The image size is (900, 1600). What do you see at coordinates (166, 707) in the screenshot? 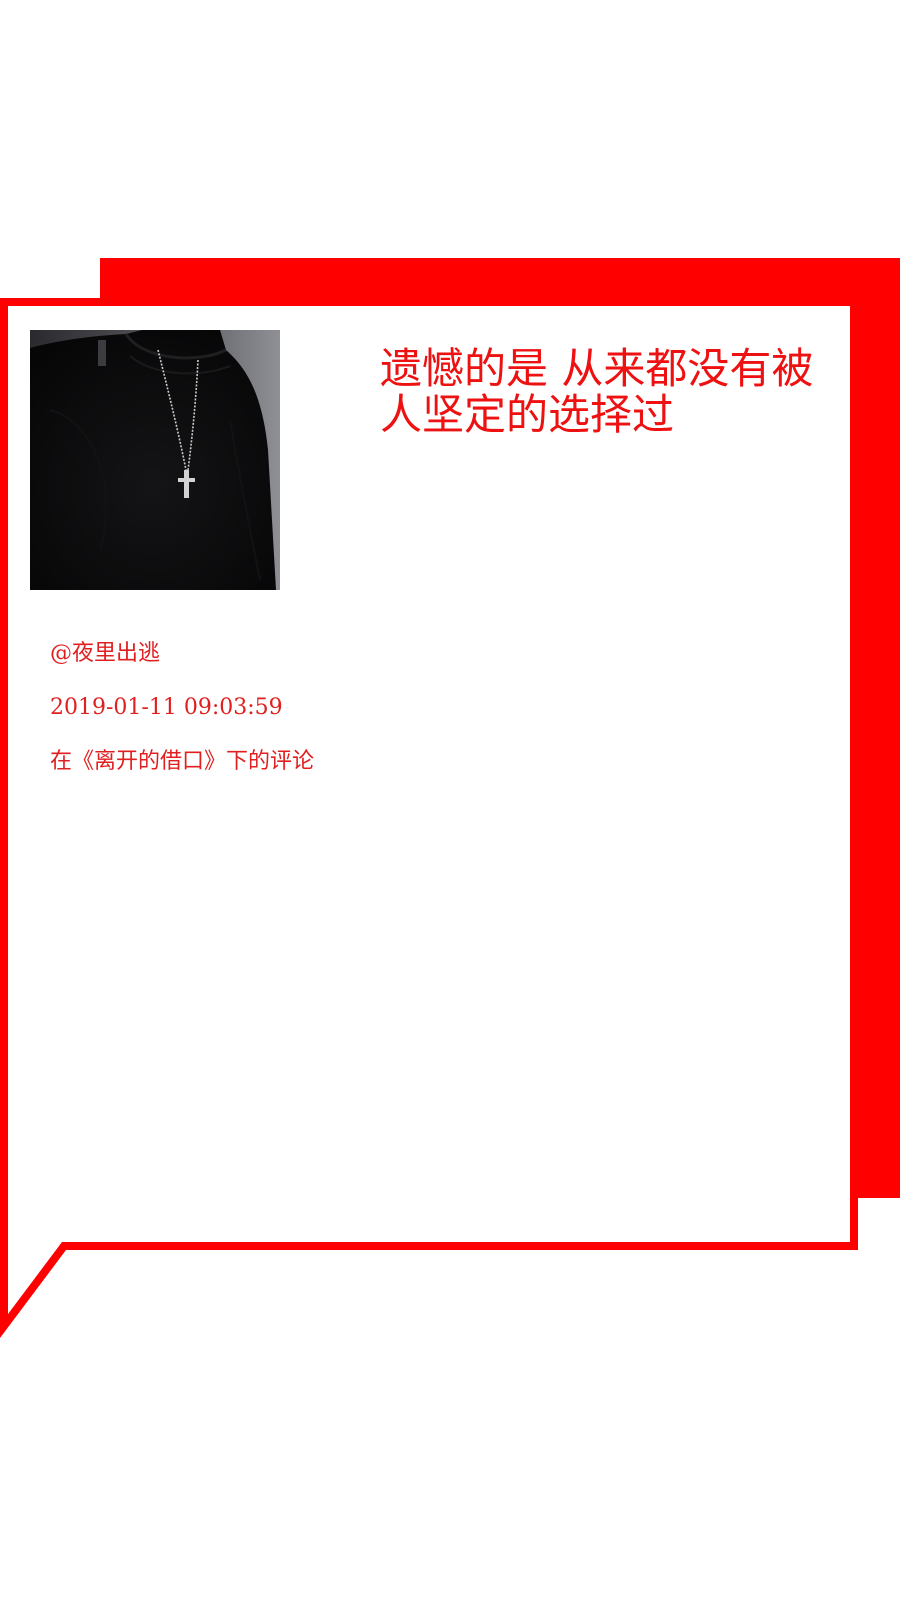
I see `comment-timestamp: 2019-01-11 09:03:59` at bounding box center [166, 707].